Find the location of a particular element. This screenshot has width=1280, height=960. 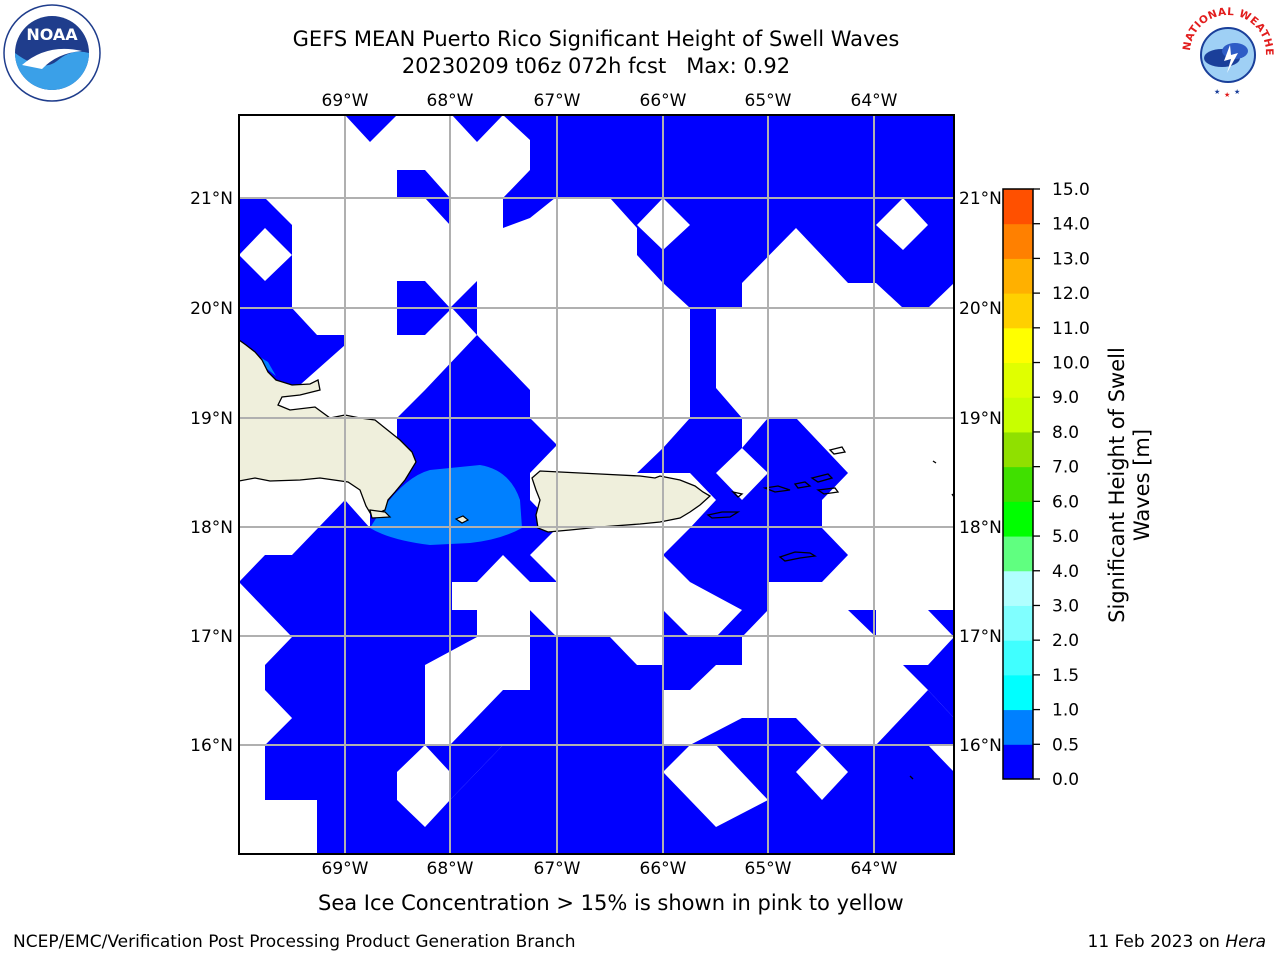

lat-label-left-17n: 17°N is located at coordinates (211, 637).